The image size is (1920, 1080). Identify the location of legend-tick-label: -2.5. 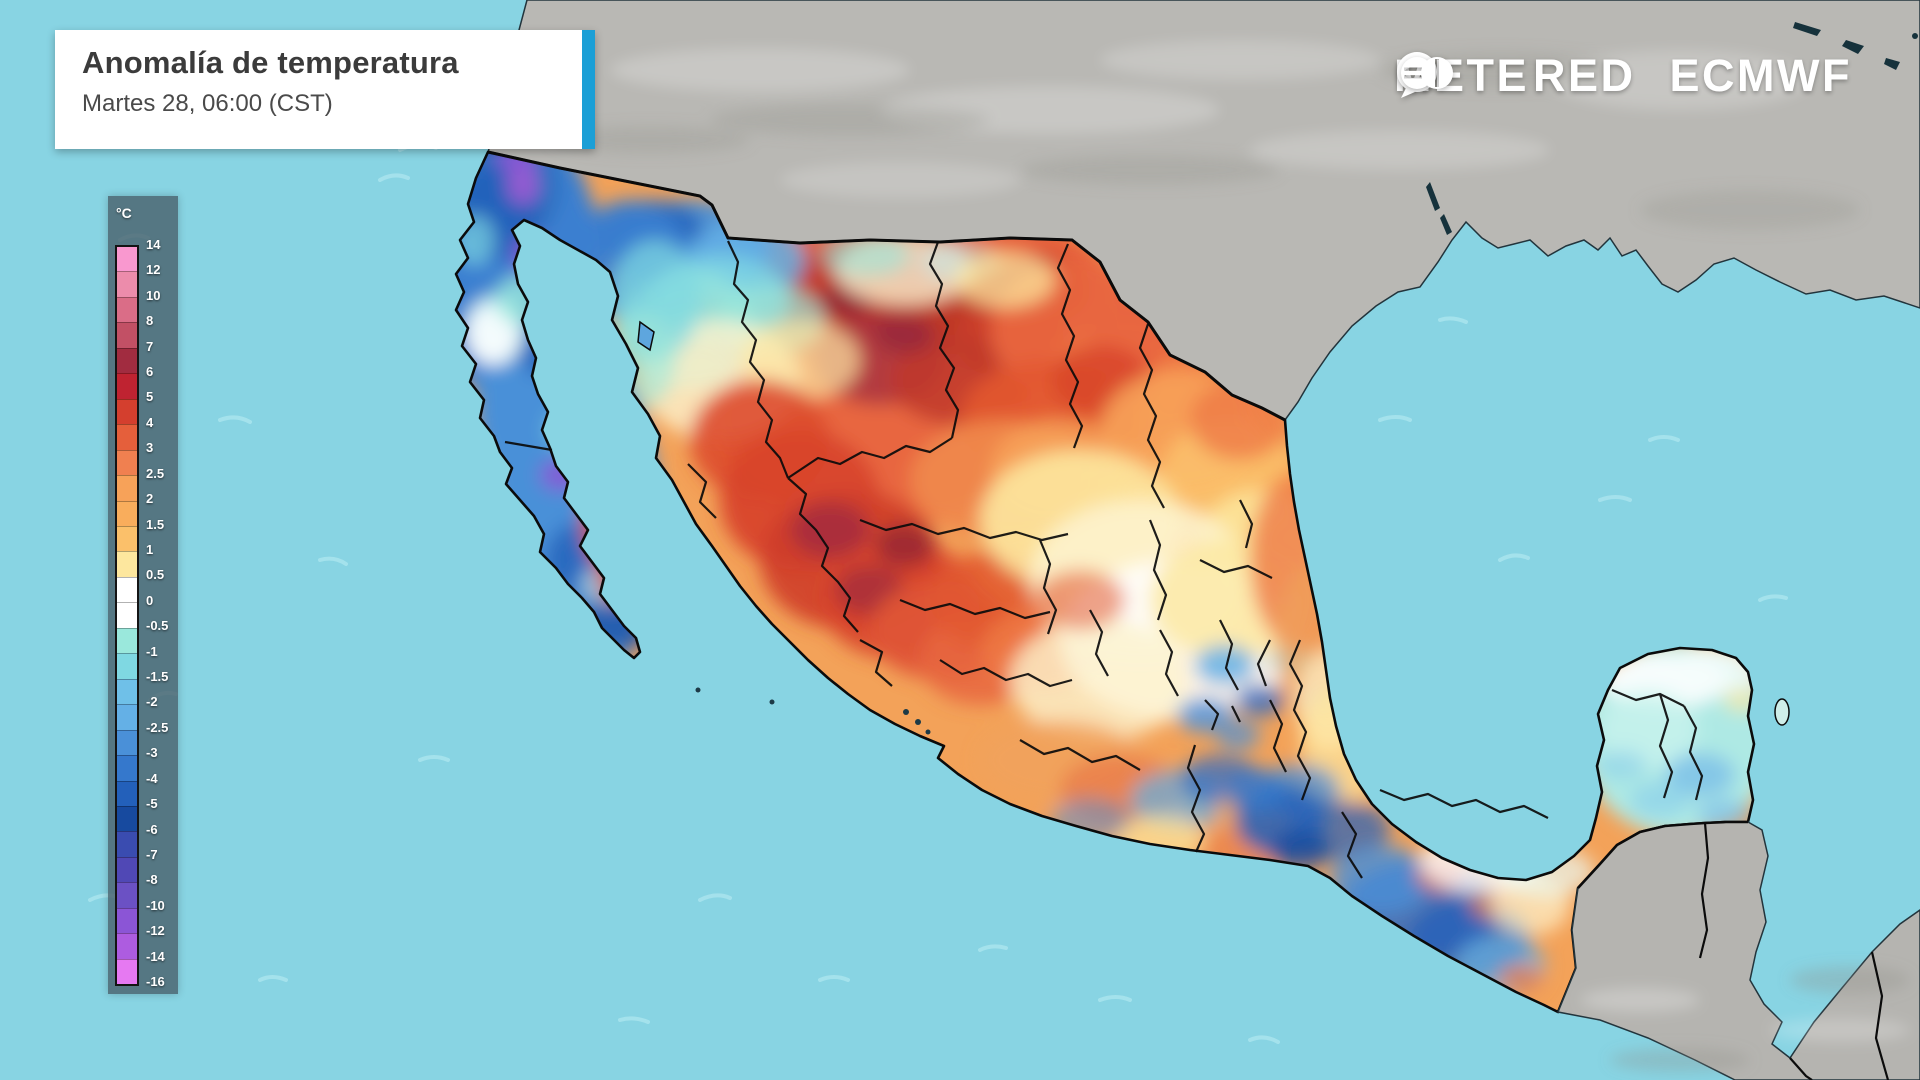
(157, 728).